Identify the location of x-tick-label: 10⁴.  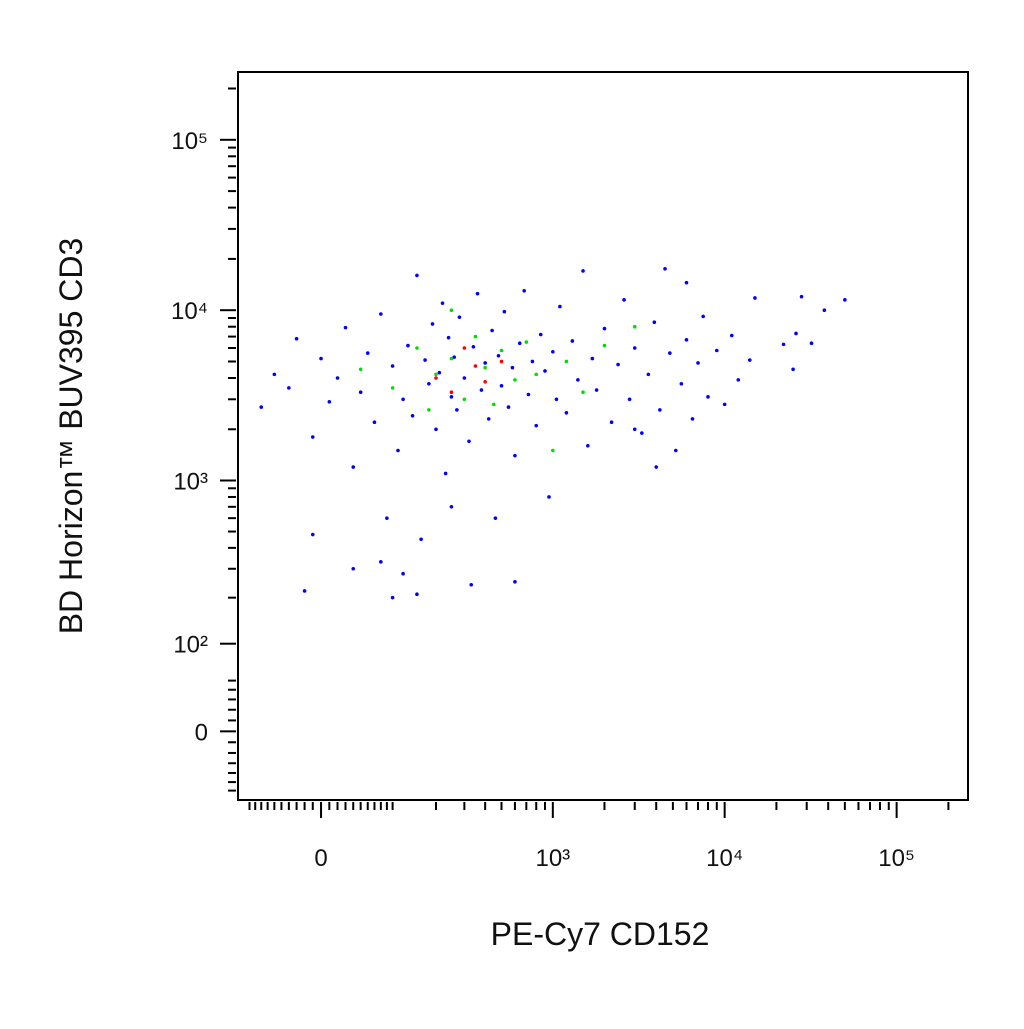
(724, 858).